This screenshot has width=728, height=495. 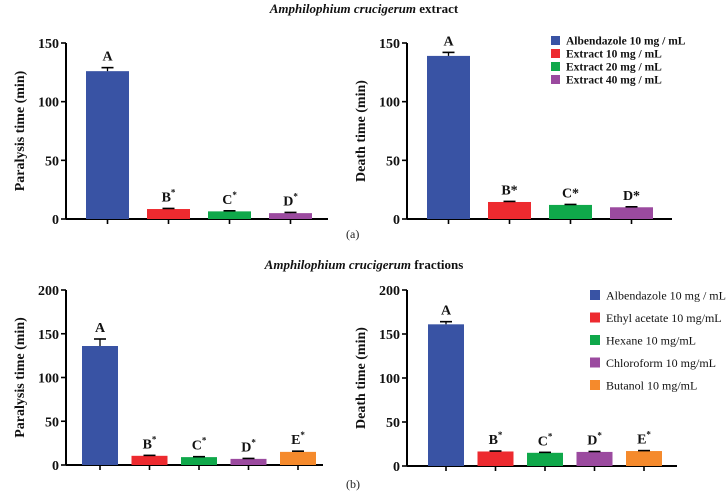 What do you see at coordinates (337, 264) in the screenshot?
I see `title-fractions-italic: Amphilophium crucigerum` at bounding box center [337, 264].